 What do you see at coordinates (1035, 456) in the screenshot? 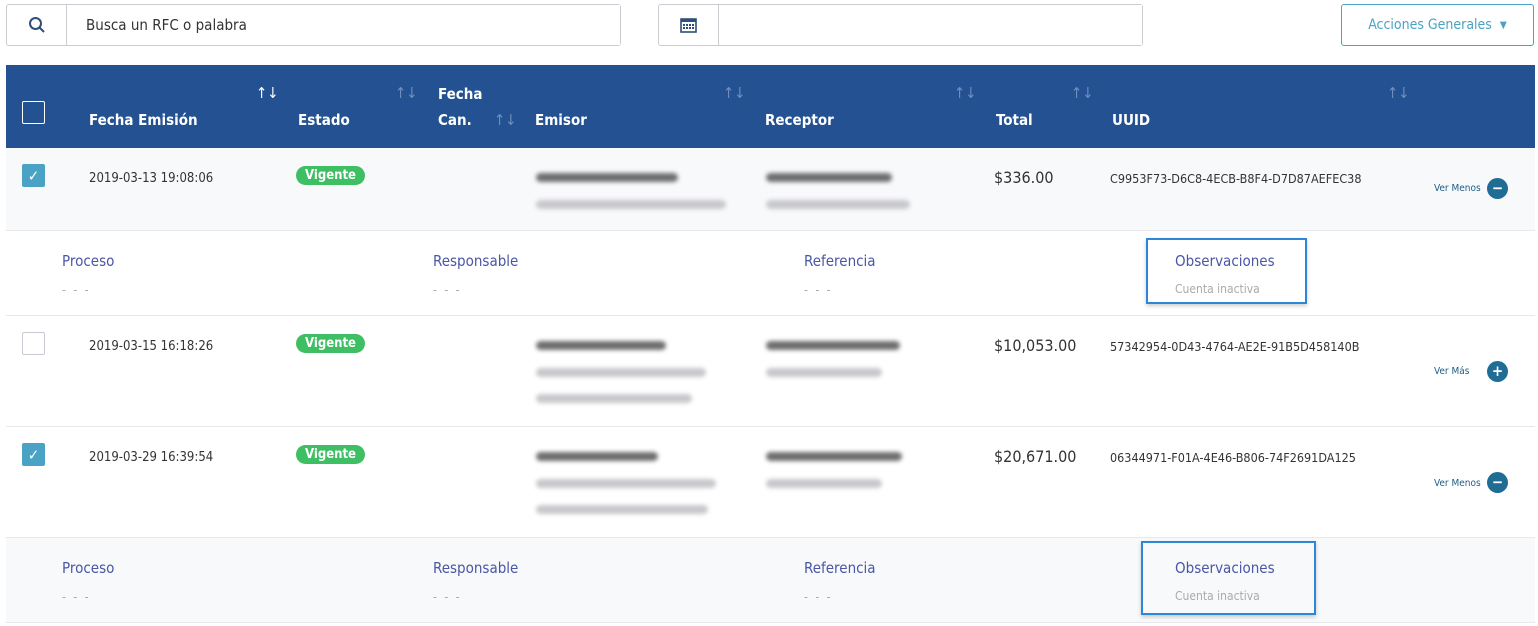
I see `total: $20,671.00` at bounding box center [1035, 456].